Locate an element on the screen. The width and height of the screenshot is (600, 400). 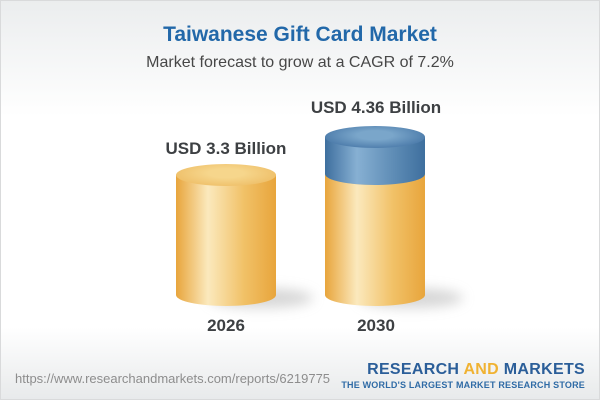
category-label-2030: 2030 is located at coordinates (376, 325).